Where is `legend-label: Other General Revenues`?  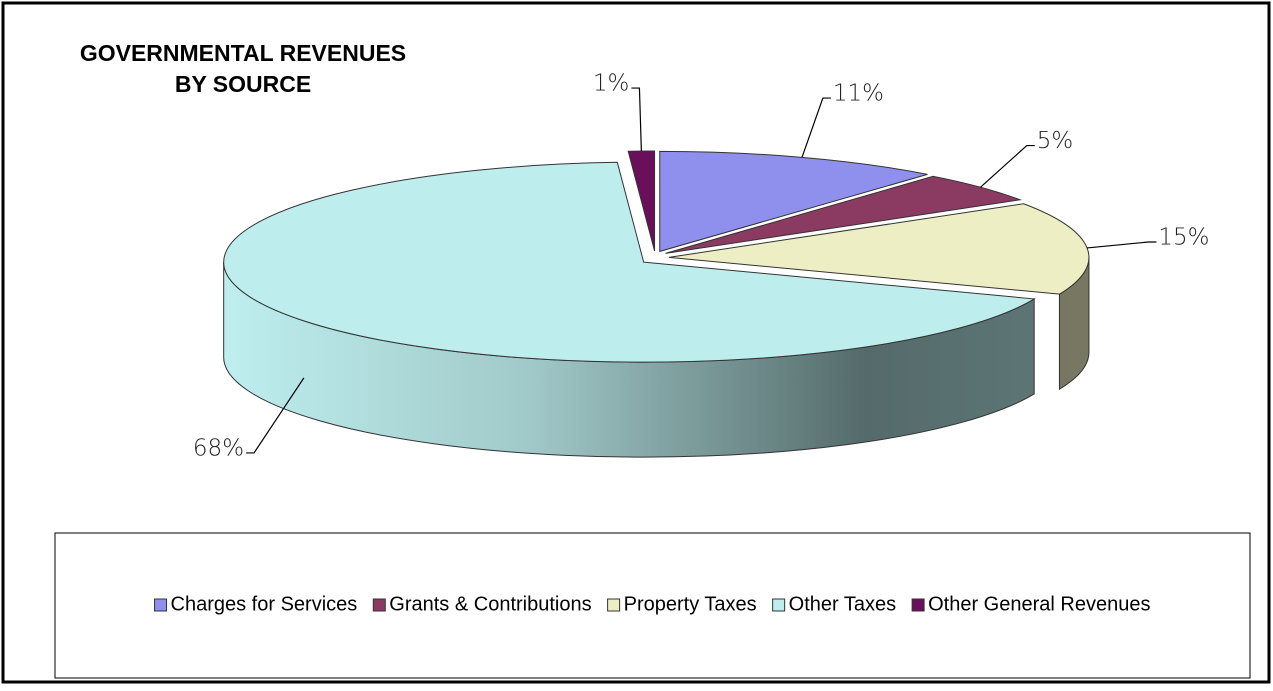
legend-label: Other General Revenues is located at coordinates (1039, 604).